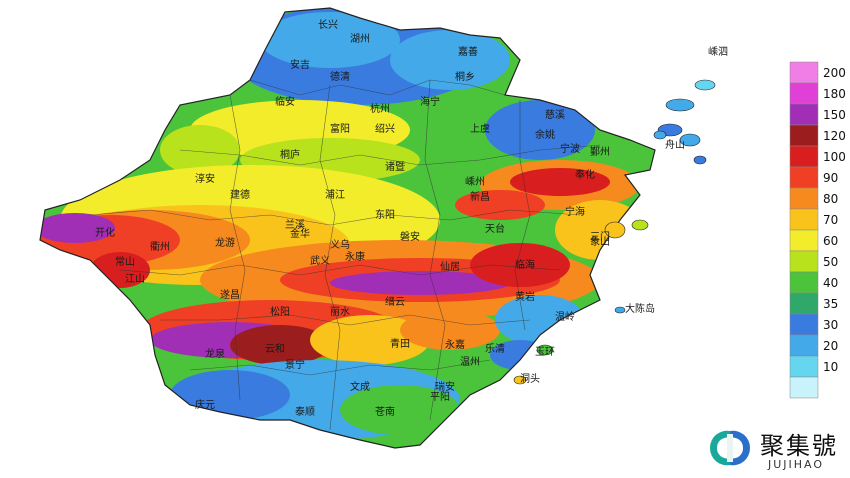  Describe the element at coordinates (300, 233) in the screenshot. I see `city-label: 金华` at that location.